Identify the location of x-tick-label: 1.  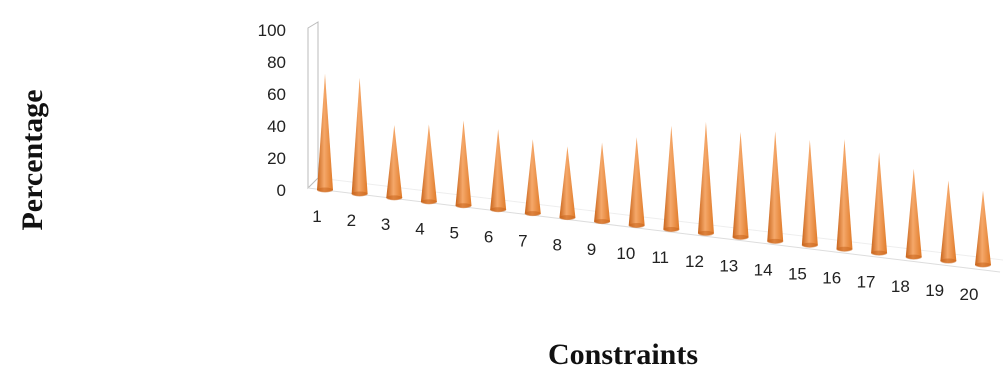
(316, 216).